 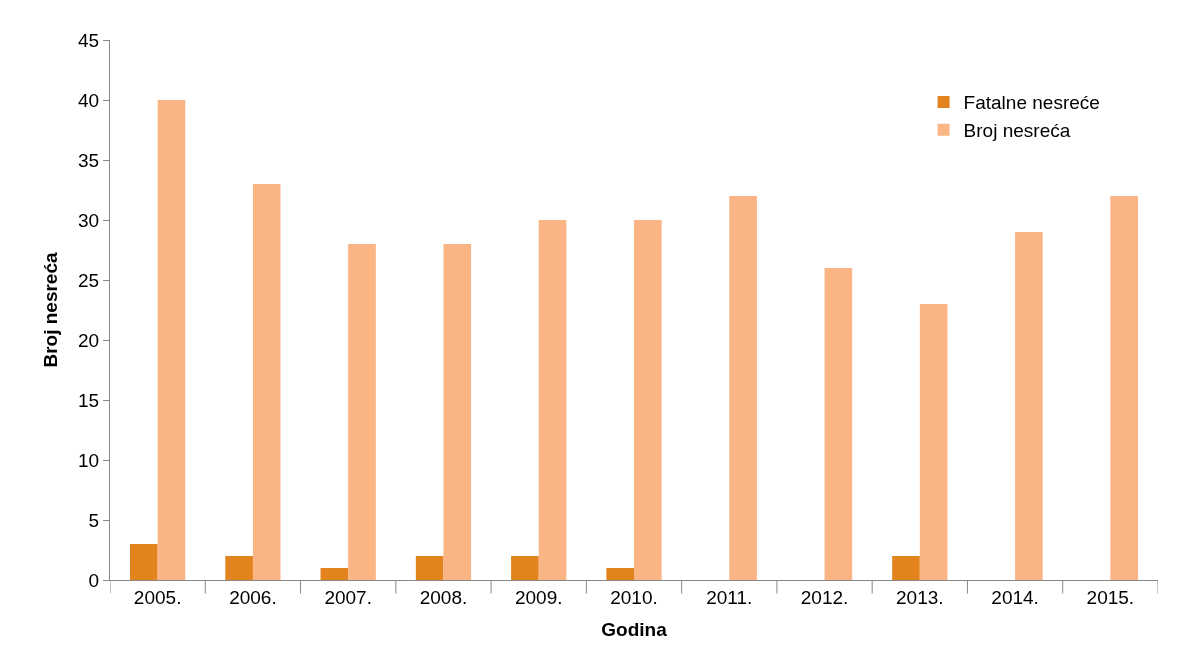 What do you see at coordinates (157, 597) in the screenshot?
I see `x-tick-label: 2005.` at bounding box center [157, 597].